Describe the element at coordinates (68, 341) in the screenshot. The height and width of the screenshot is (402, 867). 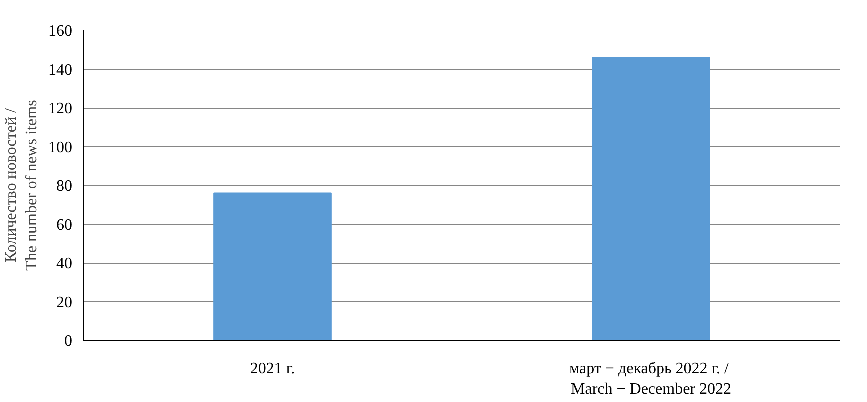
I see `y-tick-label: 0` at that location.